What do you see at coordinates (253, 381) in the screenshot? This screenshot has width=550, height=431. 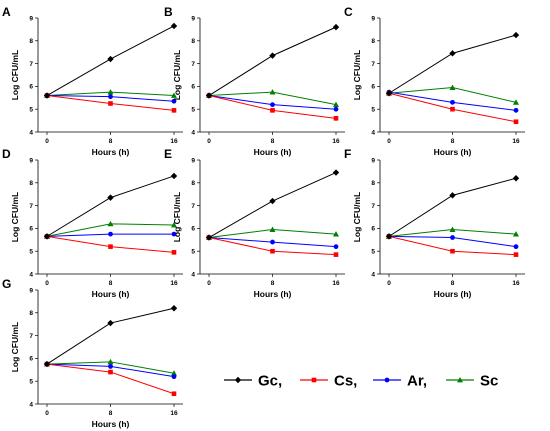 I see `legend-item-gc: Gc,` at bounding box center [253, 381].